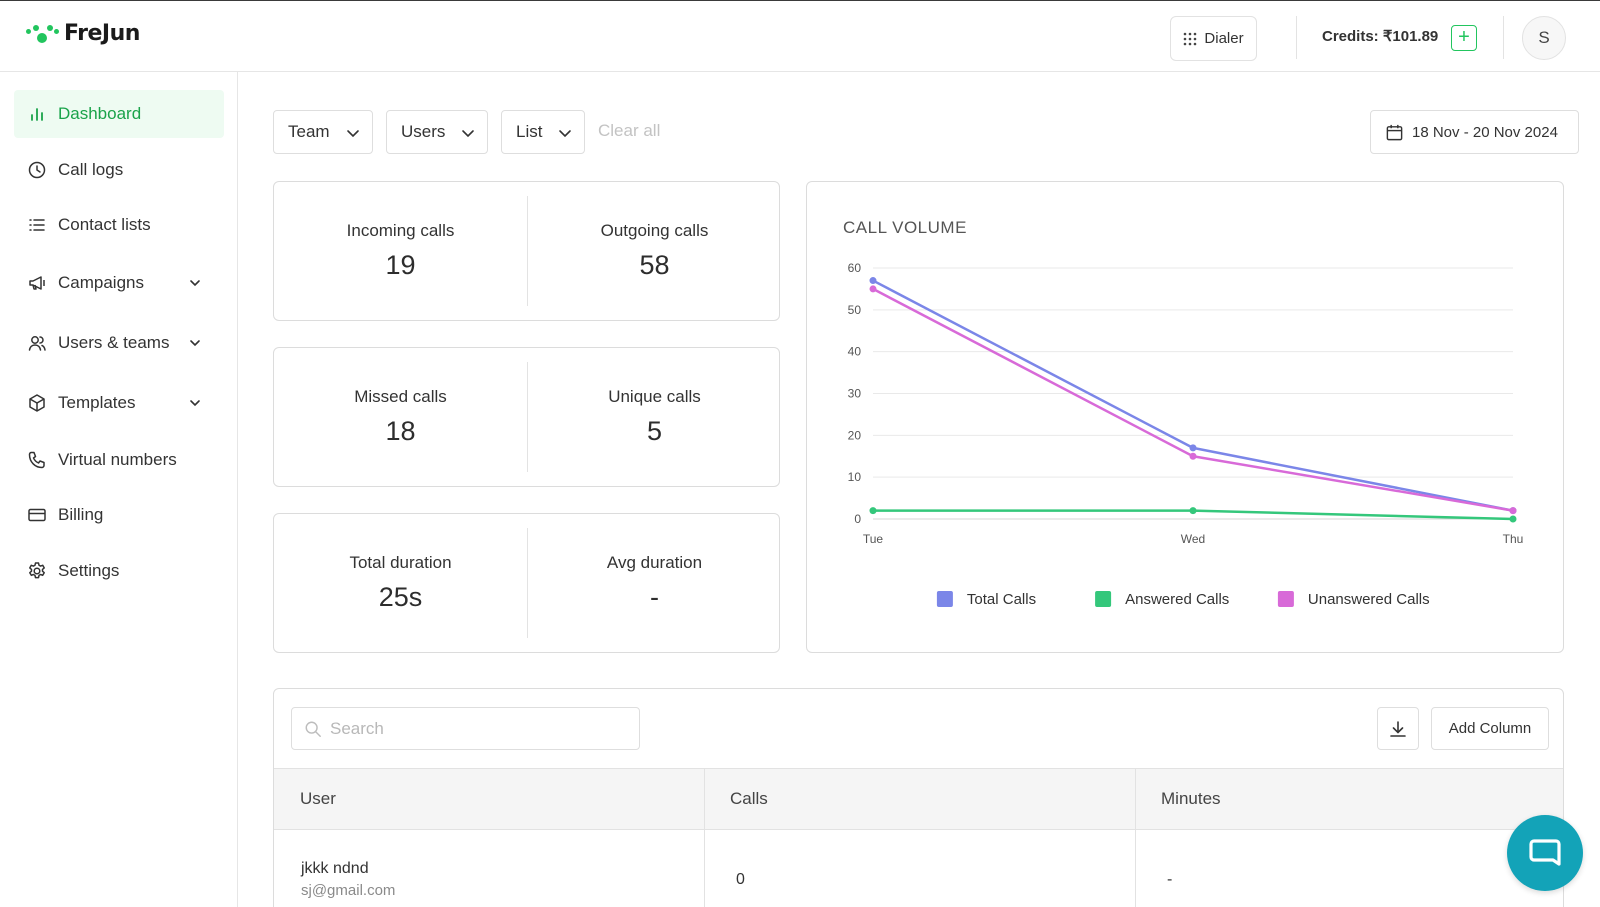 The height and width of the screenshot is (907, 1600). What do you see at coordinates (654, 597) in the screenshot?
I see `stat-value: -` at bounding box center [654, 597].